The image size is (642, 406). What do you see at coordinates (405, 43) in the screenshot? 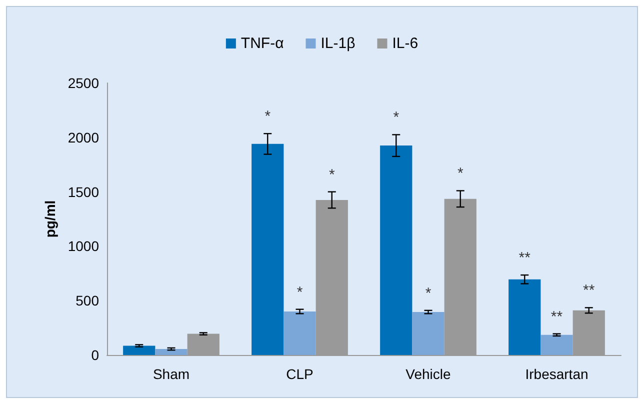
I see `legend-label: IL-6` at bounding box center [405, 43].